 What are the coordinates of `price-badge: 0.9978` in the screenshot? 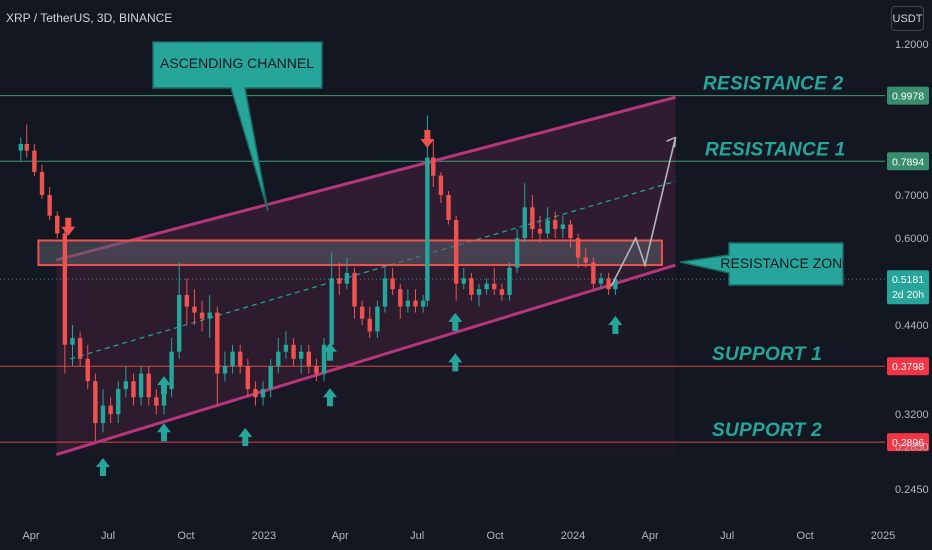 It's located at (908, 95).